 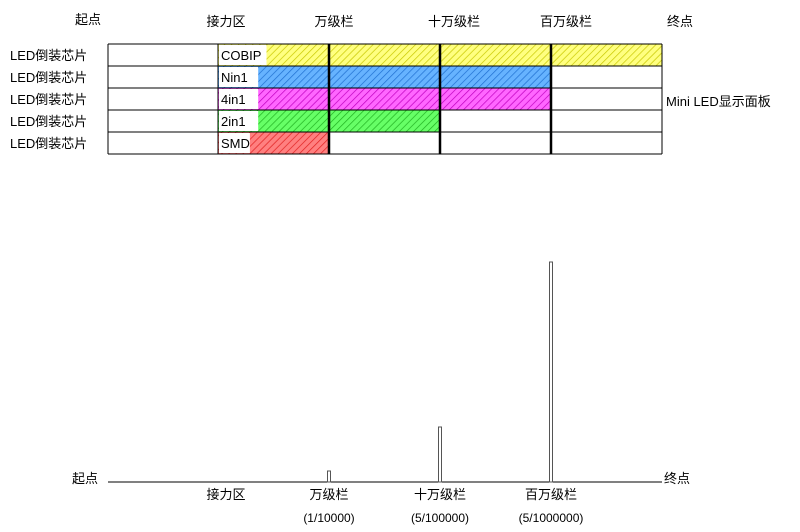 I want to click on bar-shiwan, so click(x=440, y=454).